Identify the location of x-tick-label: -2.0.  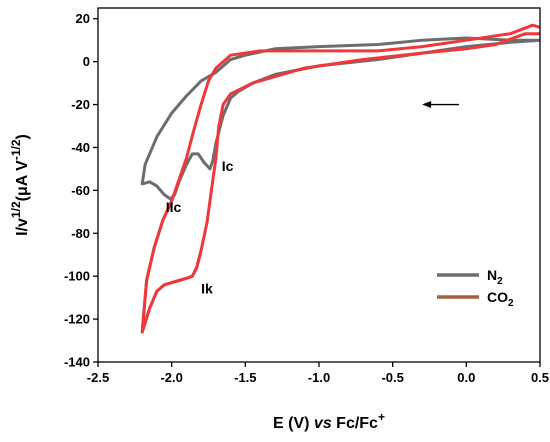
(171, 377).